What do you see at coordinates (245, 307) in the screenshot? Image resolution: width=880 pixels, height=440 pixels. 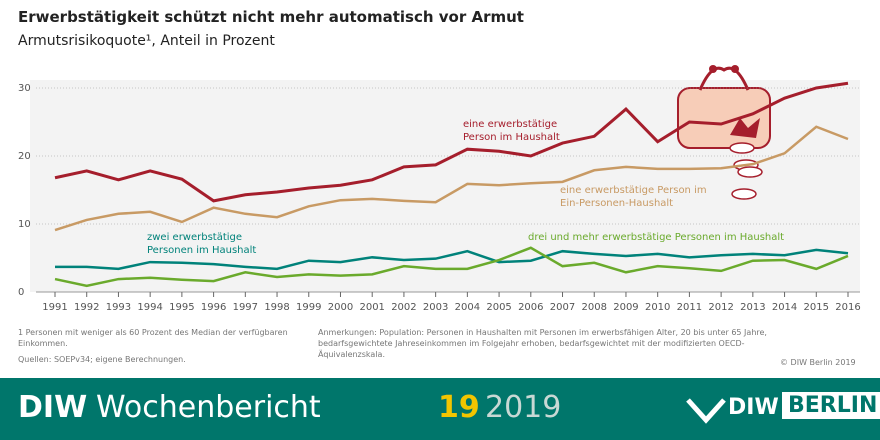 I see `x-tick-label: 1997` at bounding box center [245, 307].